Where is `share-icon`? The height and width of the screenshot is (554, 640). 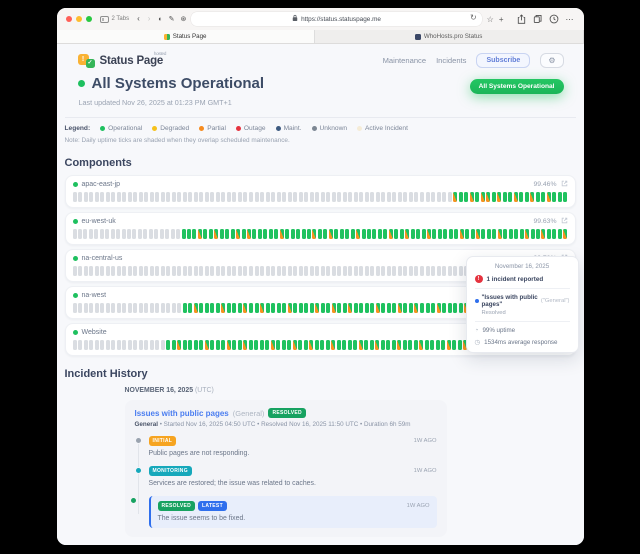
share-icon is located at coordinates (521, 19).